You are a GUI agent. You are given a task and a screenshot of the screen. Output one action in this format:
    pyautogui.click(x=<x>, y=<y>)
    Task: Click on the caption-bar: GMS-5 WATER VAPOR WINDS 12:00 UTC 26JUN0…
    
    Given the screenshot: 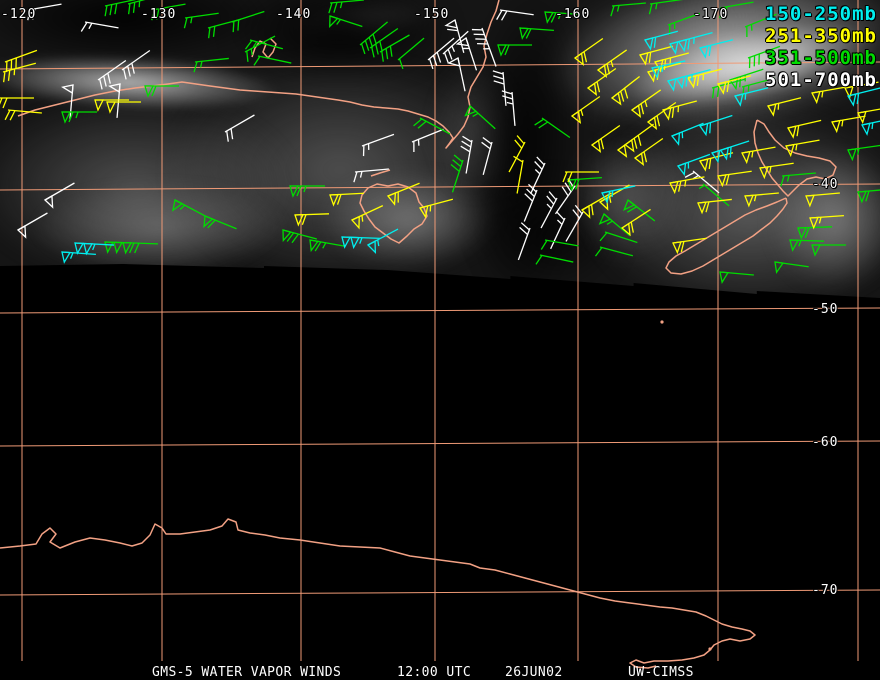 What is the action you would take?
    pyautogui.click(x=440, y=673)
    